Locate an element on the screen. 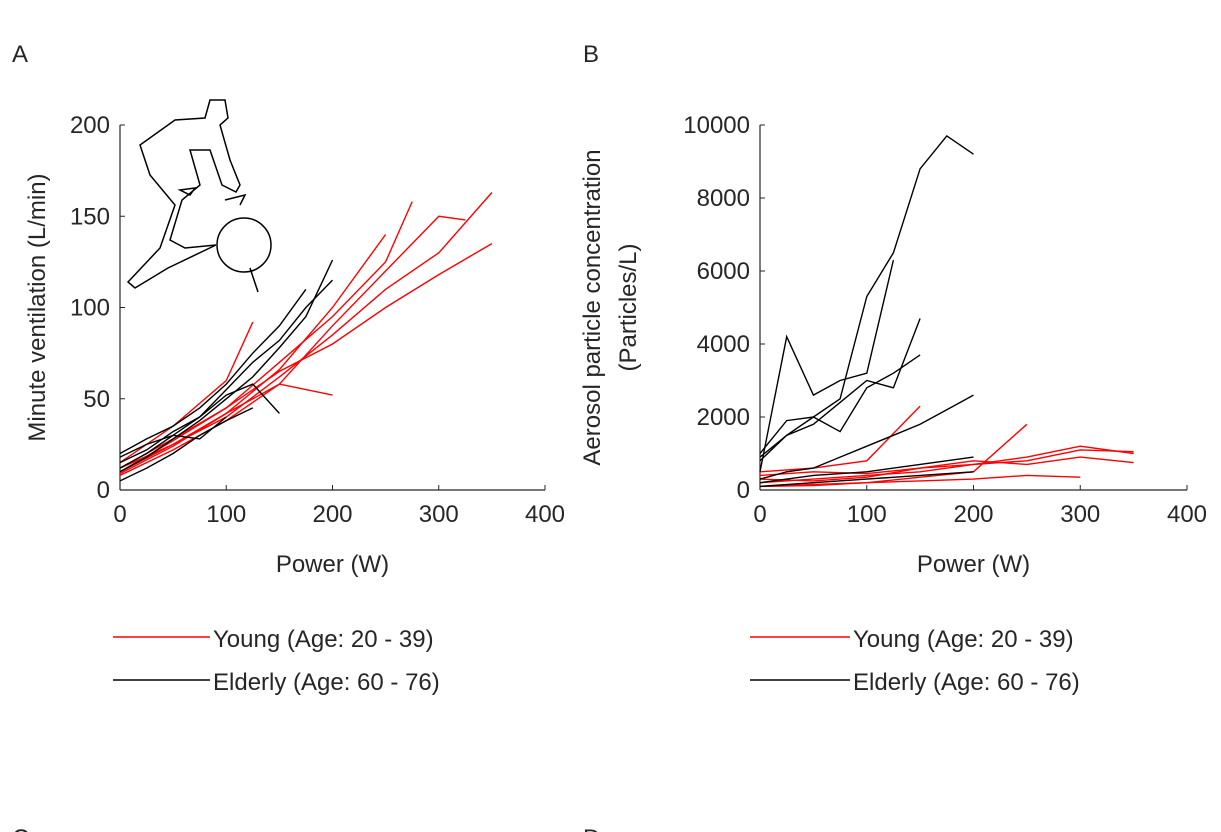 This screenshot has height=832, width=1221. y-tick-label: 100 is located at coordinates (90, 308).